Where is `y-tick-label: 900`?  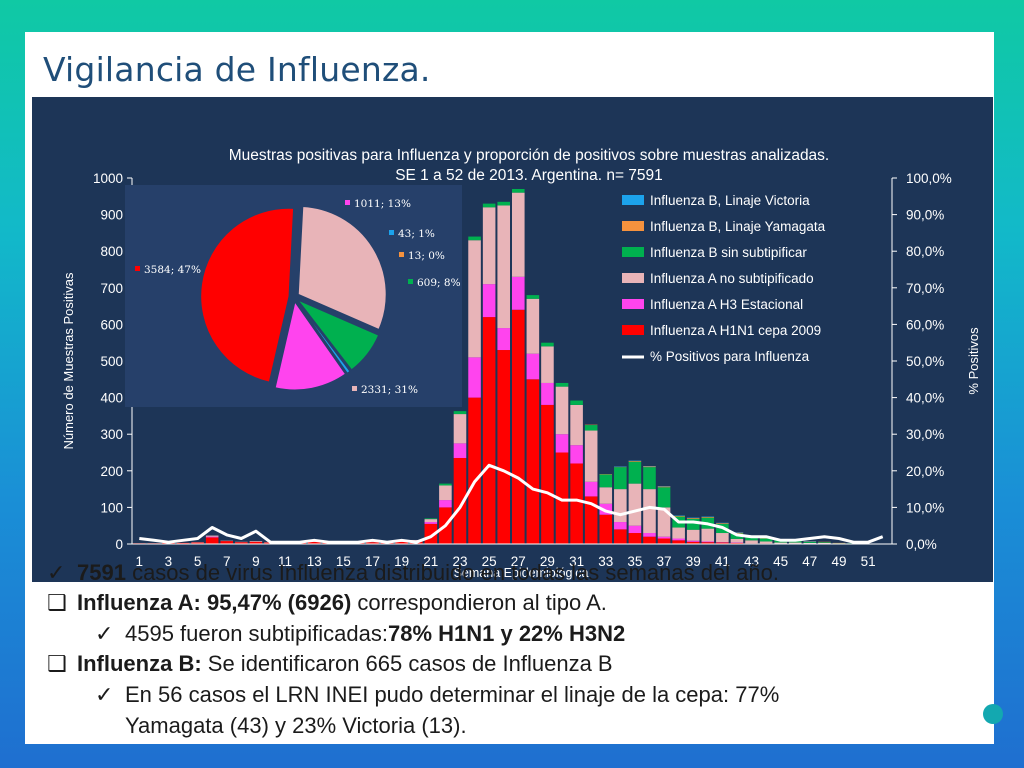
y-tick-label: 900 is located at coordinates (111, 215).